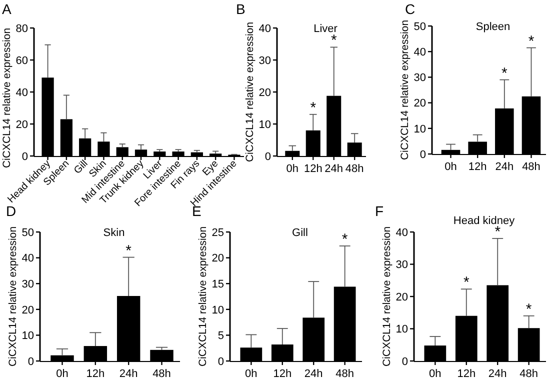 The image size is (550, 381). What do you see at coordinates (218, 232) in the screenshot?
I see `y-tick-label: 25` at bounding box center [218, 232].